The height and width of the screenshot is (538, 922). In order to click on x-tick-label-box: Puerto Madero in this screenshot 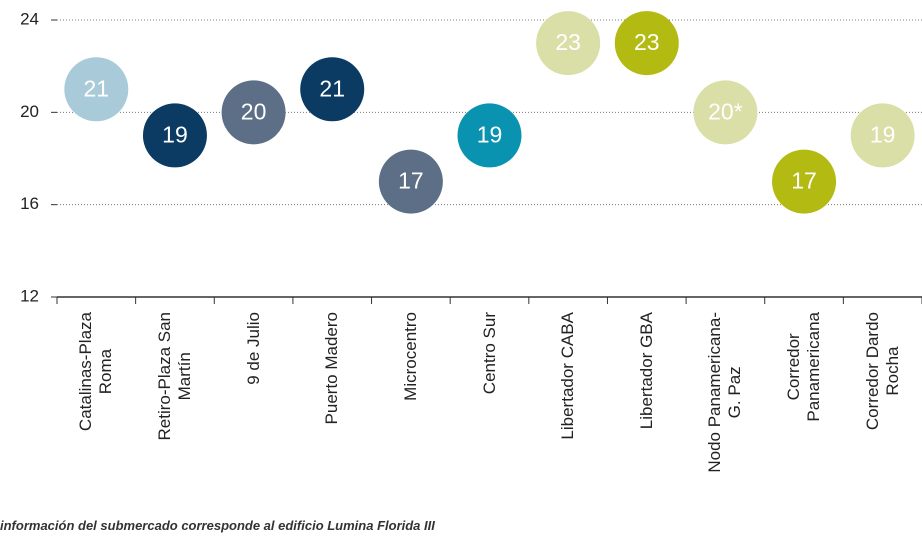, I will do `click(332, 422)`.